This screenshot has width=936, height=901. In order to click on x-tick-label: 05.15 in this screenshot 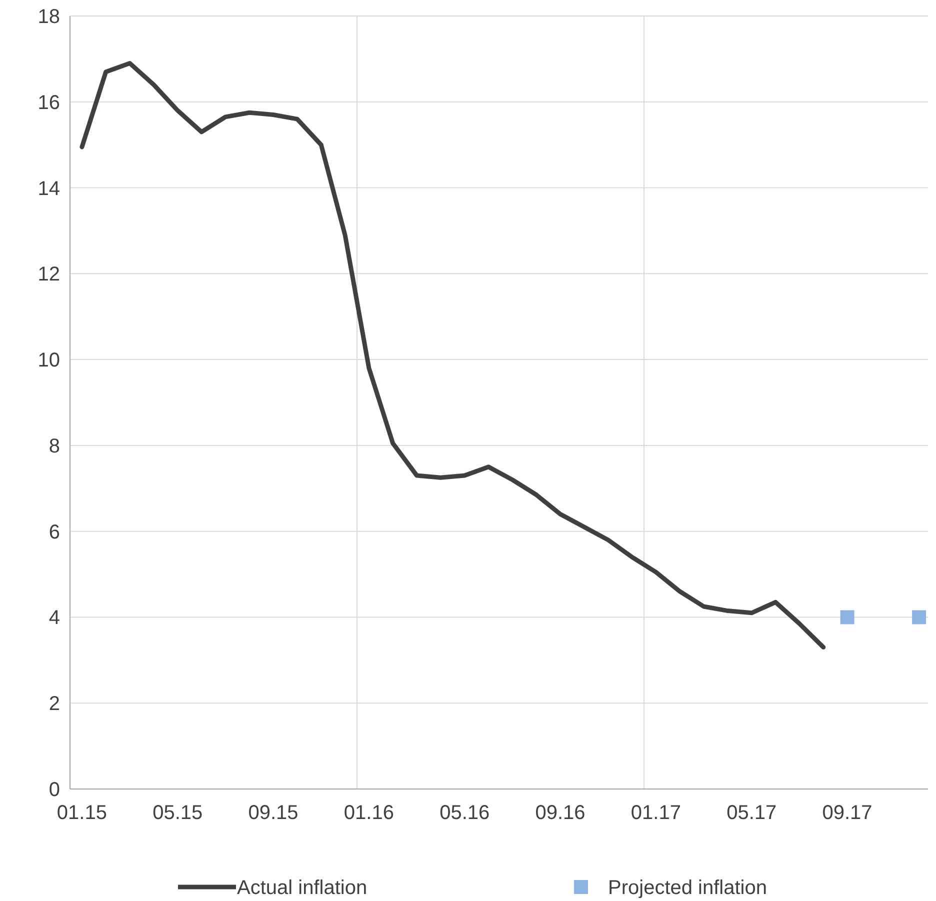, I will do `click(177, 813)`.